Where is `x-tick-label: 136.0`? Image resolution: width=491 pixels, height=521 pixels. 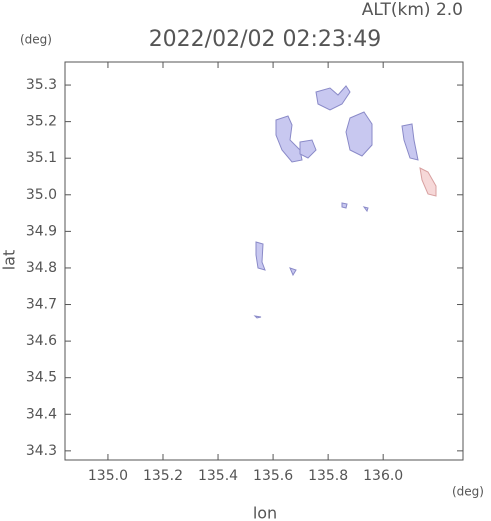
x-tick-label: 136.0 is located at coordinates (383, 476).